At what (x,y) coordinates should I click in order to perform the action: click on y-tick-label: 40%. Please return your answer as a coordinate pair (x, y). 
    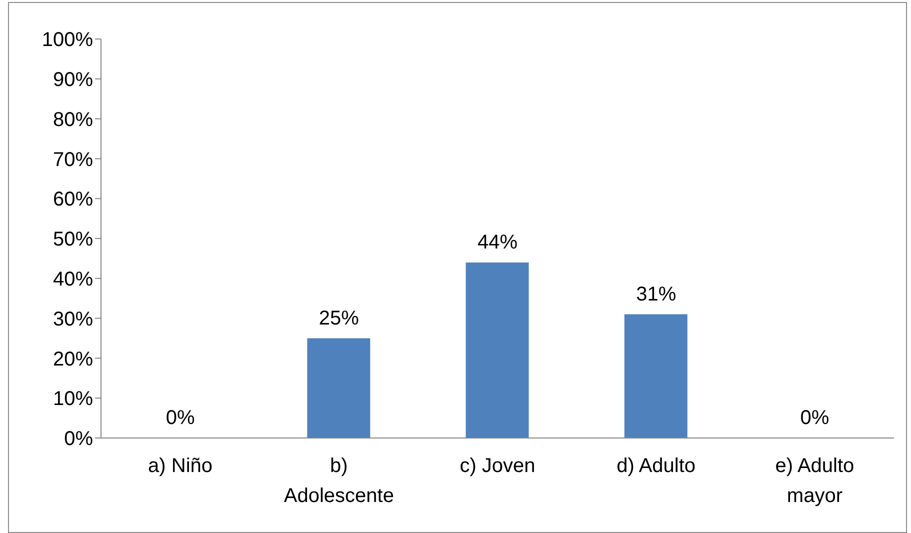
    Looking at the image, I should click on (73, 279).